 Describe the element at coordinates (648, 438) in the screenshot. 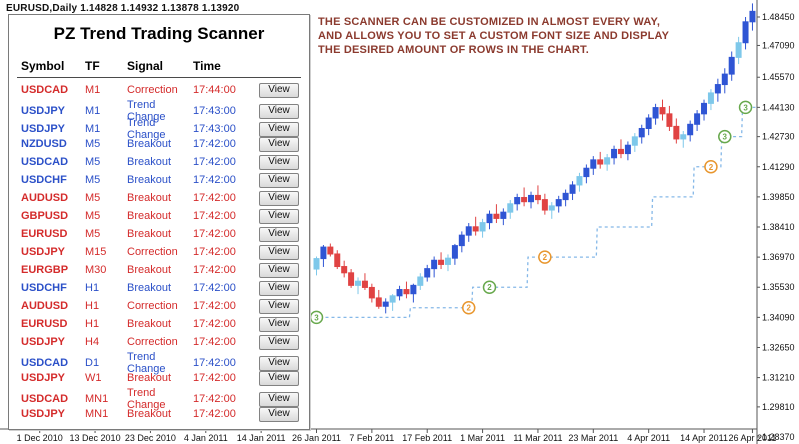

I see `svg-text: 4 Apr 2011` at that location.